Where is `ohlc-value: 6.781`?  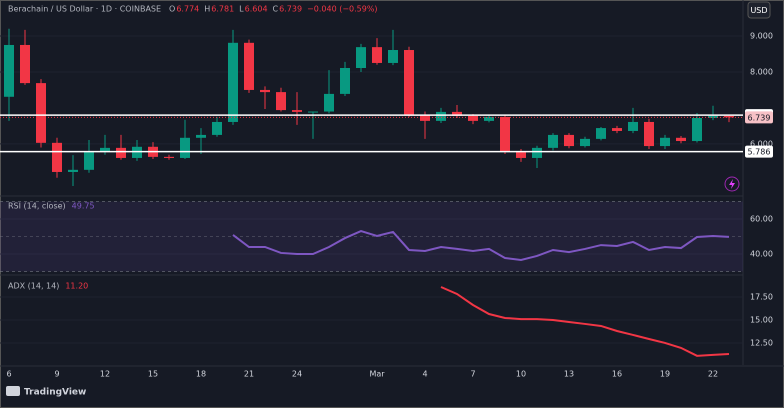
ohlc-value: 6.781 is located at coordinates (222, 9).